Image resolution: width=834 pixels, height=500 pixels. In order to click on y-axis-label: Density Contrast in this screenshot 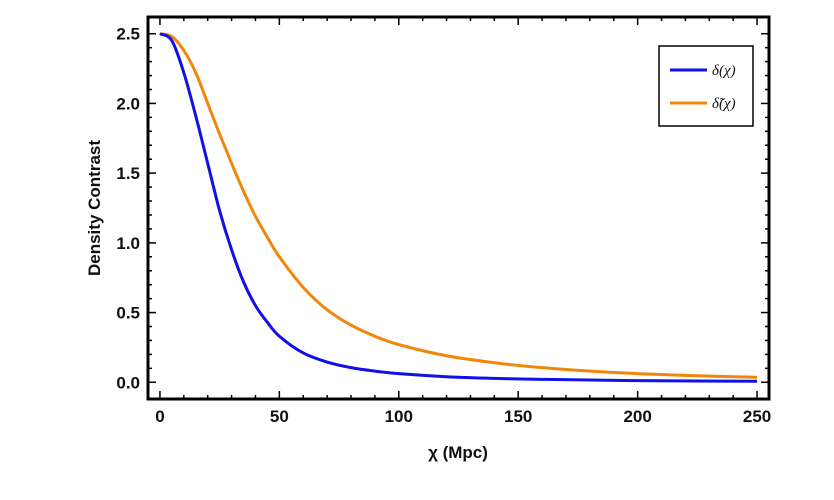, I will do `click(94, 208)`.